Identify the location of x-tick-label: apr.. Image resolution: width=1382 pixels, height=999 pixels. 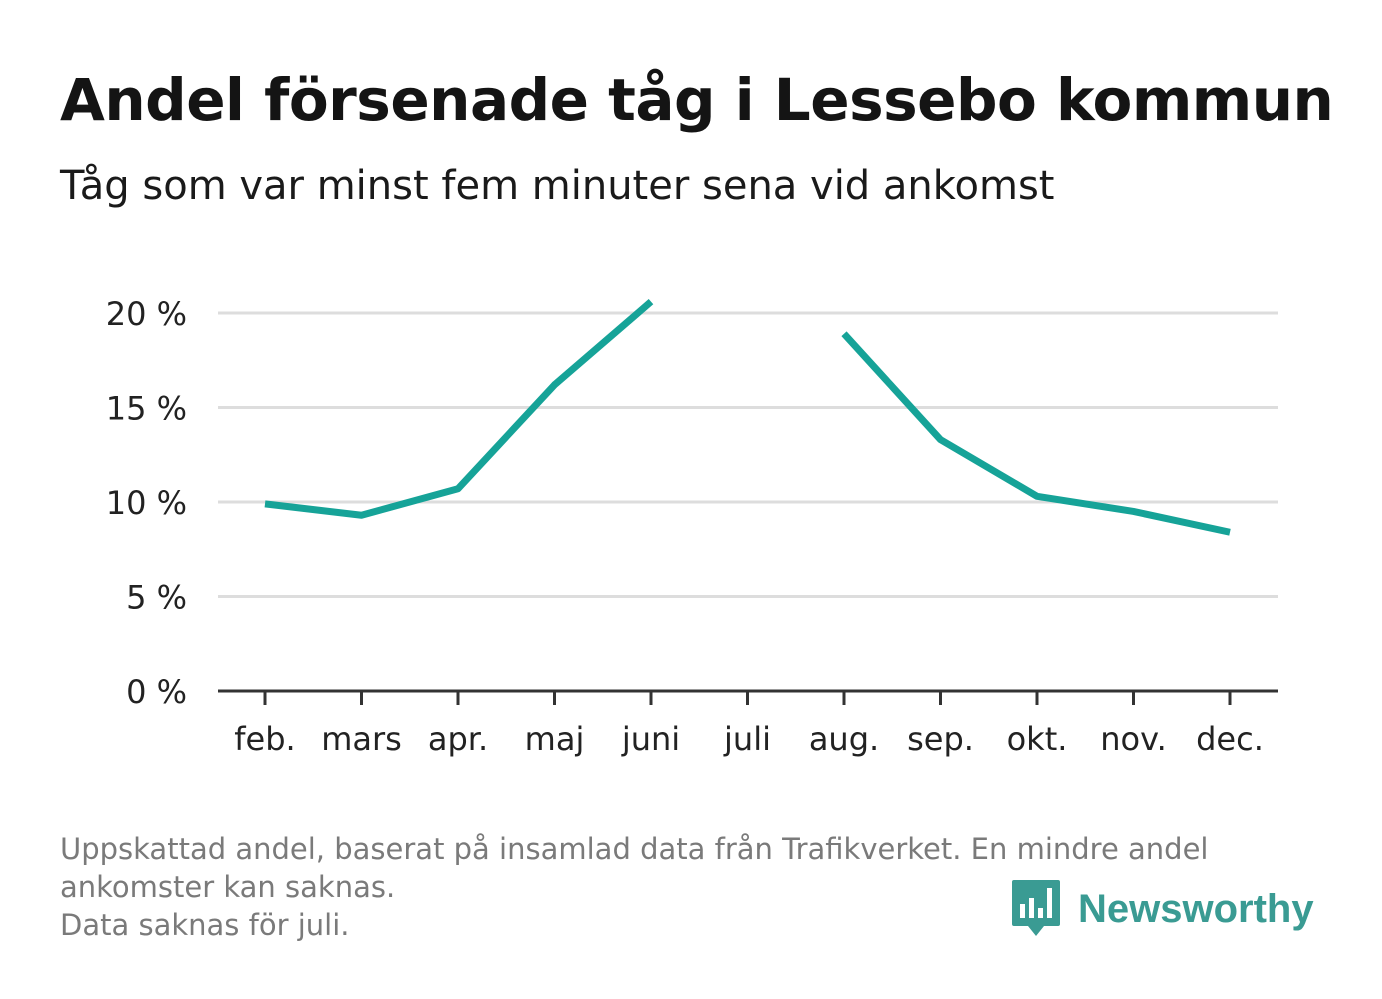
(458, 739).